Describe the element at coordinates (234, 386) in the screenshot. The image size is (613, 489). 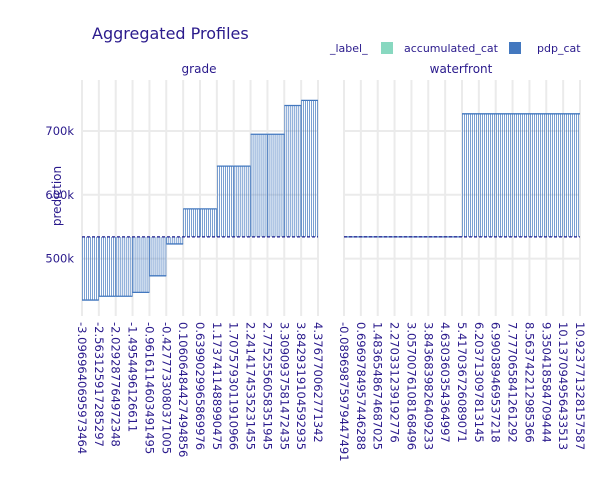
I see `x-tick-label: 1.7075793011910966` at that location.